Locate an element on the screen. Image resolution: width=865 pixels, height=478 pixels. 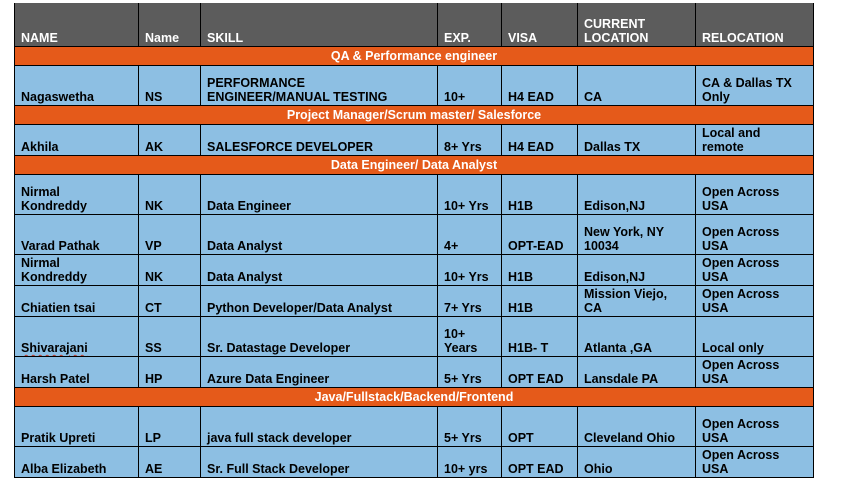
cell-initials-text: VP is located at coordinates (153, 246).